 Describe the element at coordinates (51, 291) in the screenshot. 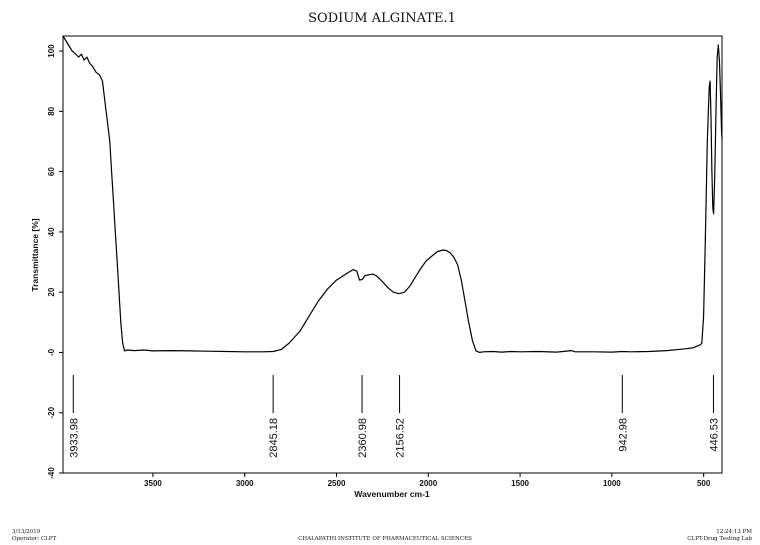

I see `y-tick-label: 20` at that location.